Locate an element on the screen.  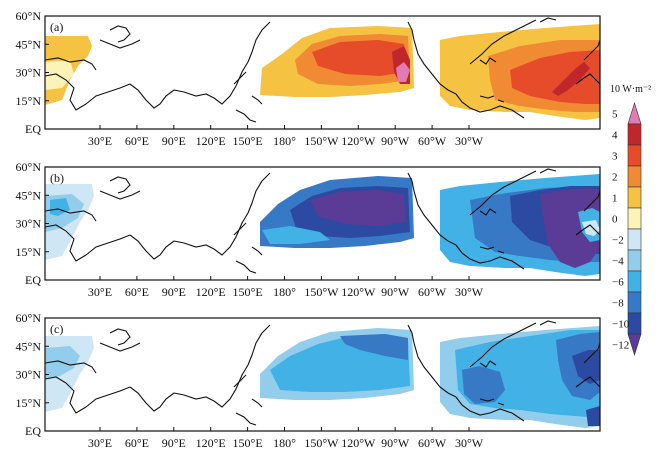
north-pacific-anomaly-b is located at coordinates (337, 212).